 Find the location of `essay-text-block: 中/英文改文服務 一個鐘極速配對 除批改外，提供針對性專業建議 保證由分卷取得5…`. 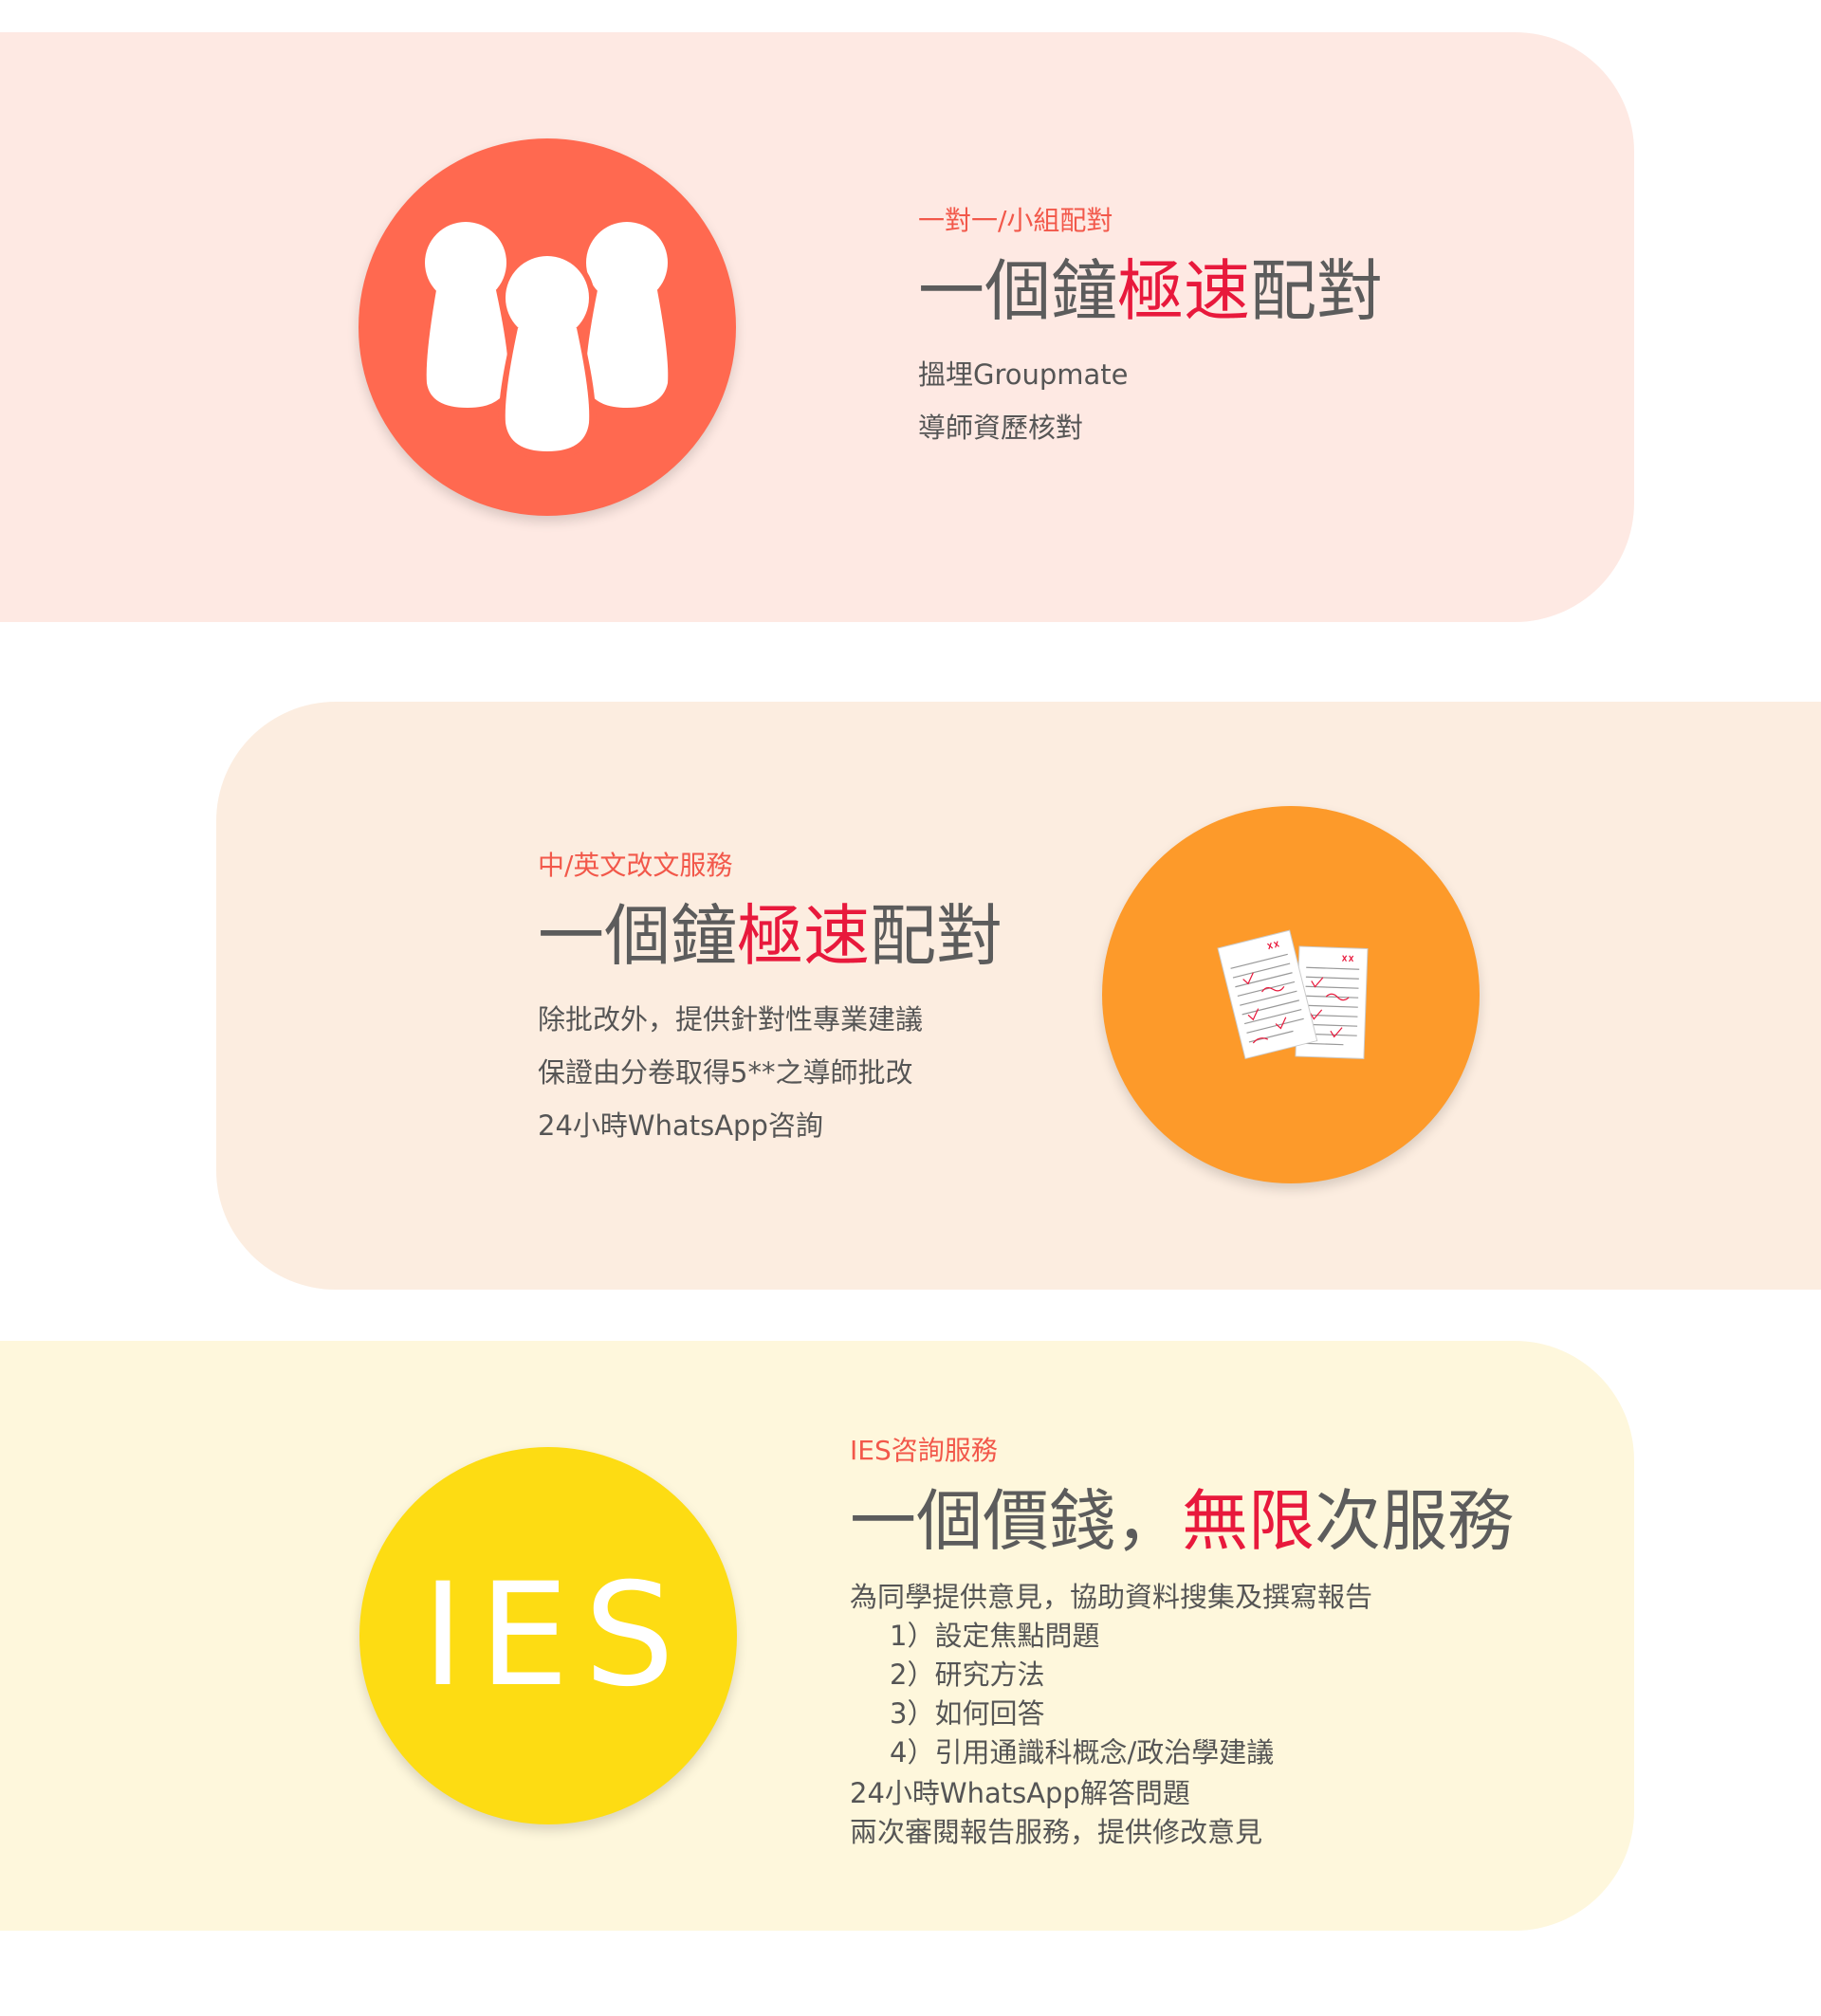

essay-text-block: 中/英文改文服務 一個鐘極速配對 除批改外，提供針對性專業建議 保證由分卷取得5… is located at coordinates (770, 999).